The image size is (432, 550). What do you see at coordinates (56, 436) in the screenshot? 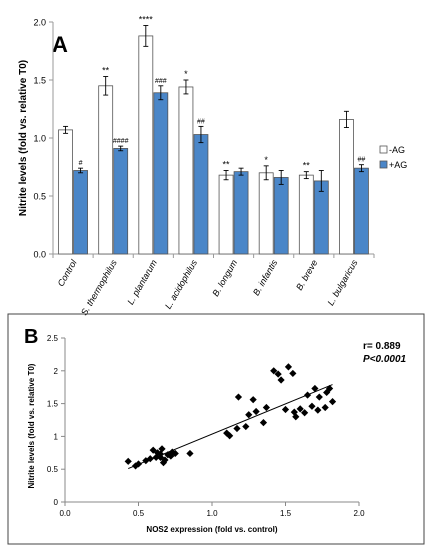
I see `panel-b-y-tick-label: 1` at bounding box center [56, 436].